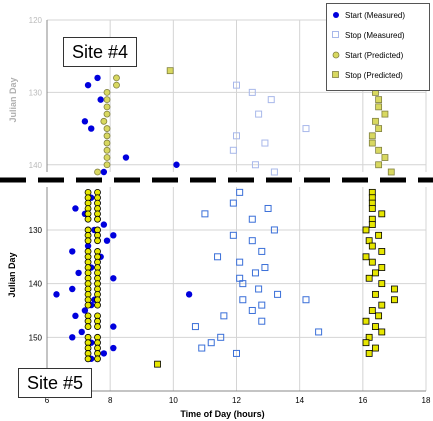 Image resolution: width=433 pixels, height=421 pixels. Describe the element at coordinates (55, 383) in the screenshot. I see `site-5-label: Site #5` at that location.